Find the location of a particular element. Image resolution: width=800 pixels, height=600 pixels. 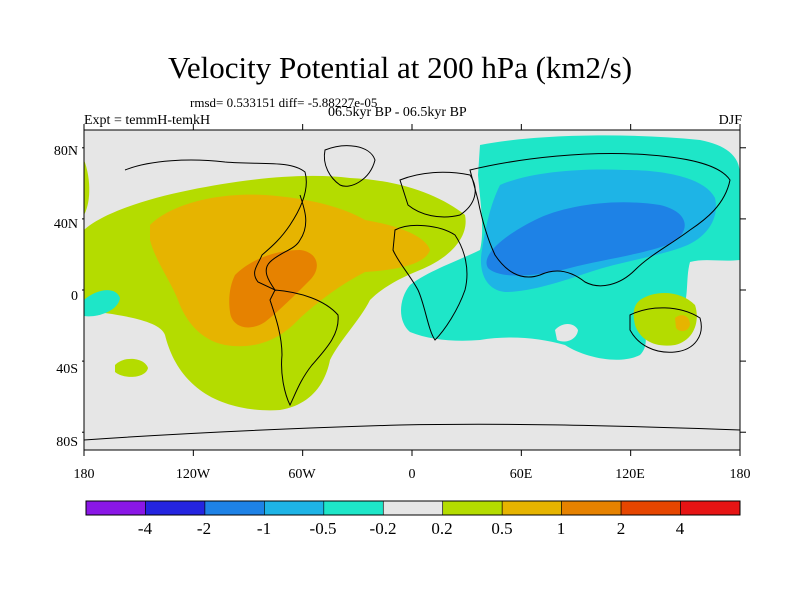

colorbar-frame is located at coordinates (413, 508).